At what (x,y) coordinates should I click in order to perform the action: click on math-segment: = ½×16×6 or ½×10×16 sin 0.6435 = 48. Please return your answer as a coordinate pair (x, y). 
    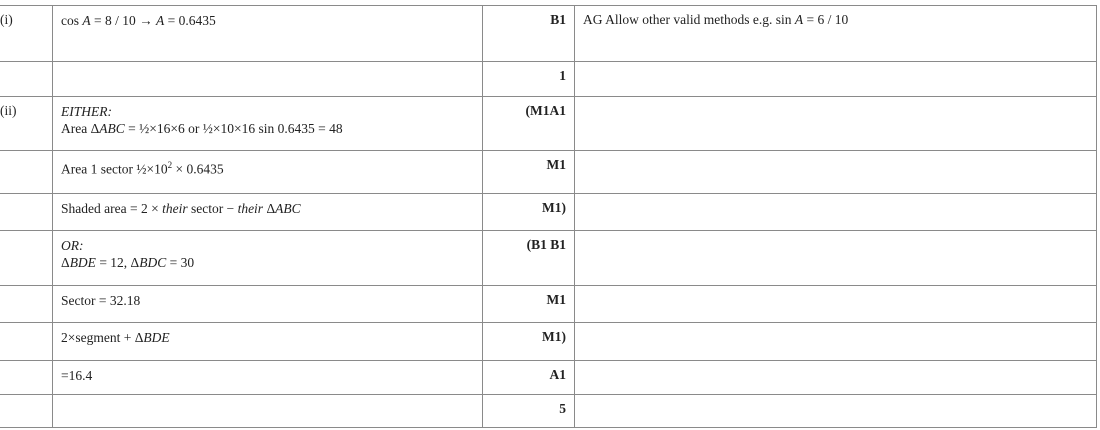
    Looking at the image, I should click on (233, 128).